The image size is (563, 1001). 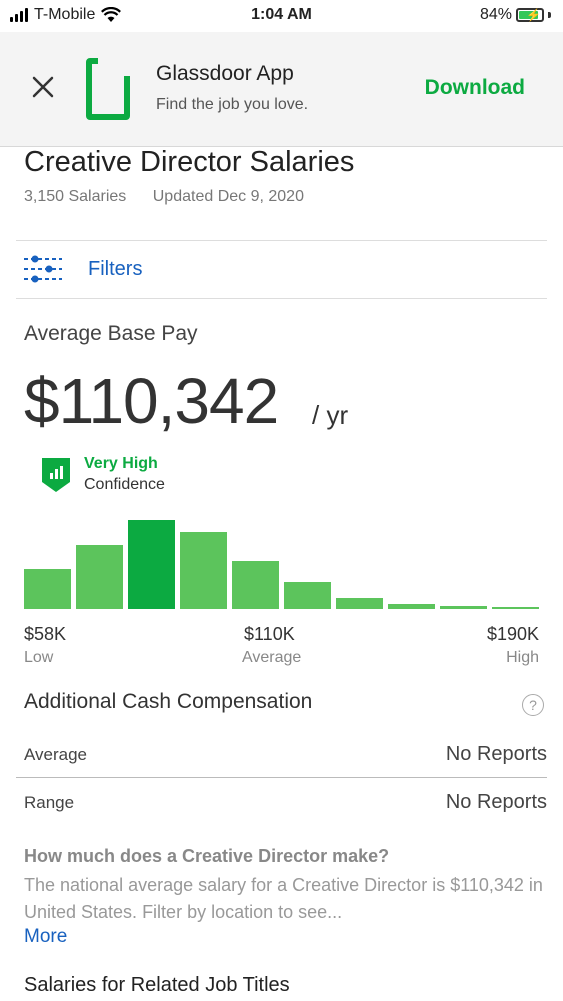 What do you see at coordinates (111, 14) in the screenshot?
I see `wifi-icon` at bounding box center [111, 14].